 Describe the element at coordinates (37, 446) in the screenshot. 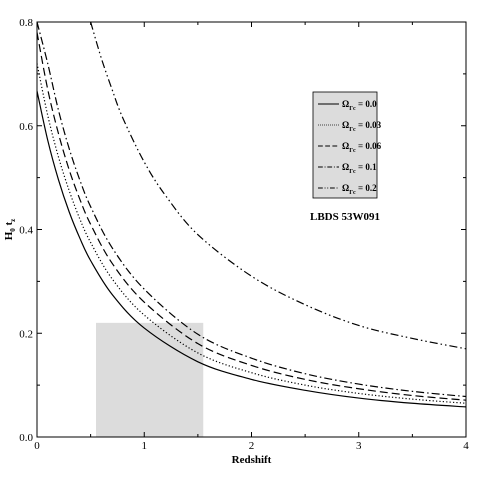

I see `x-tick-label: 0` at that location.